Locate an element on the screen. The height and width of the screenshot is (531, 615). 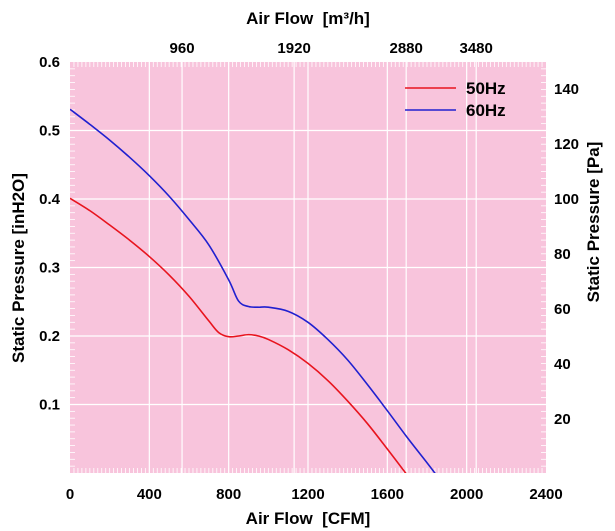
x-bottom-tick-label: 2000 is located at coordinates (466, 494).